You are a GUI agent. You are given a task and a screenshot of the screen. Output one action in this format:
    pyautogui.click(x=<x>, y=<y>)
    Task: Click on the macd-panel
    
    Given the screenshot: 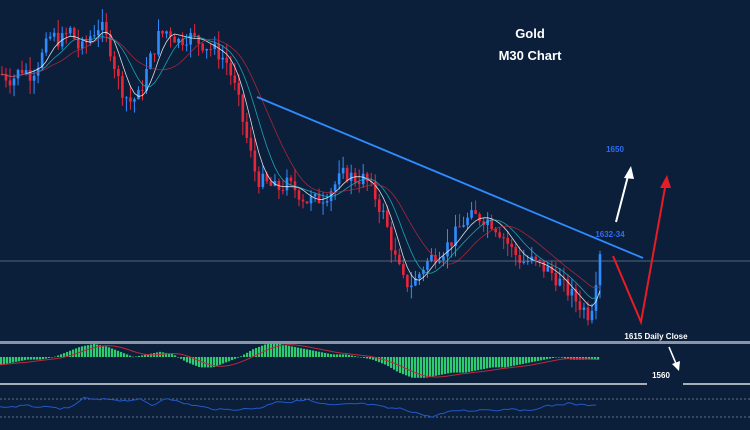 What is the action you would take?
    pyautogui.click(x=300, y=361)
    